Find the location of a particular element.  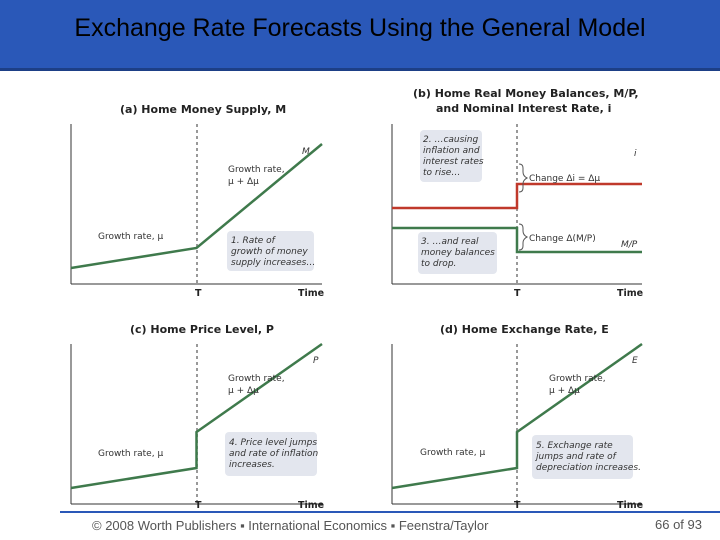

panel-c-growth-label-2: Growth rate, μ + Δμ is located at coordinates (257, 385).